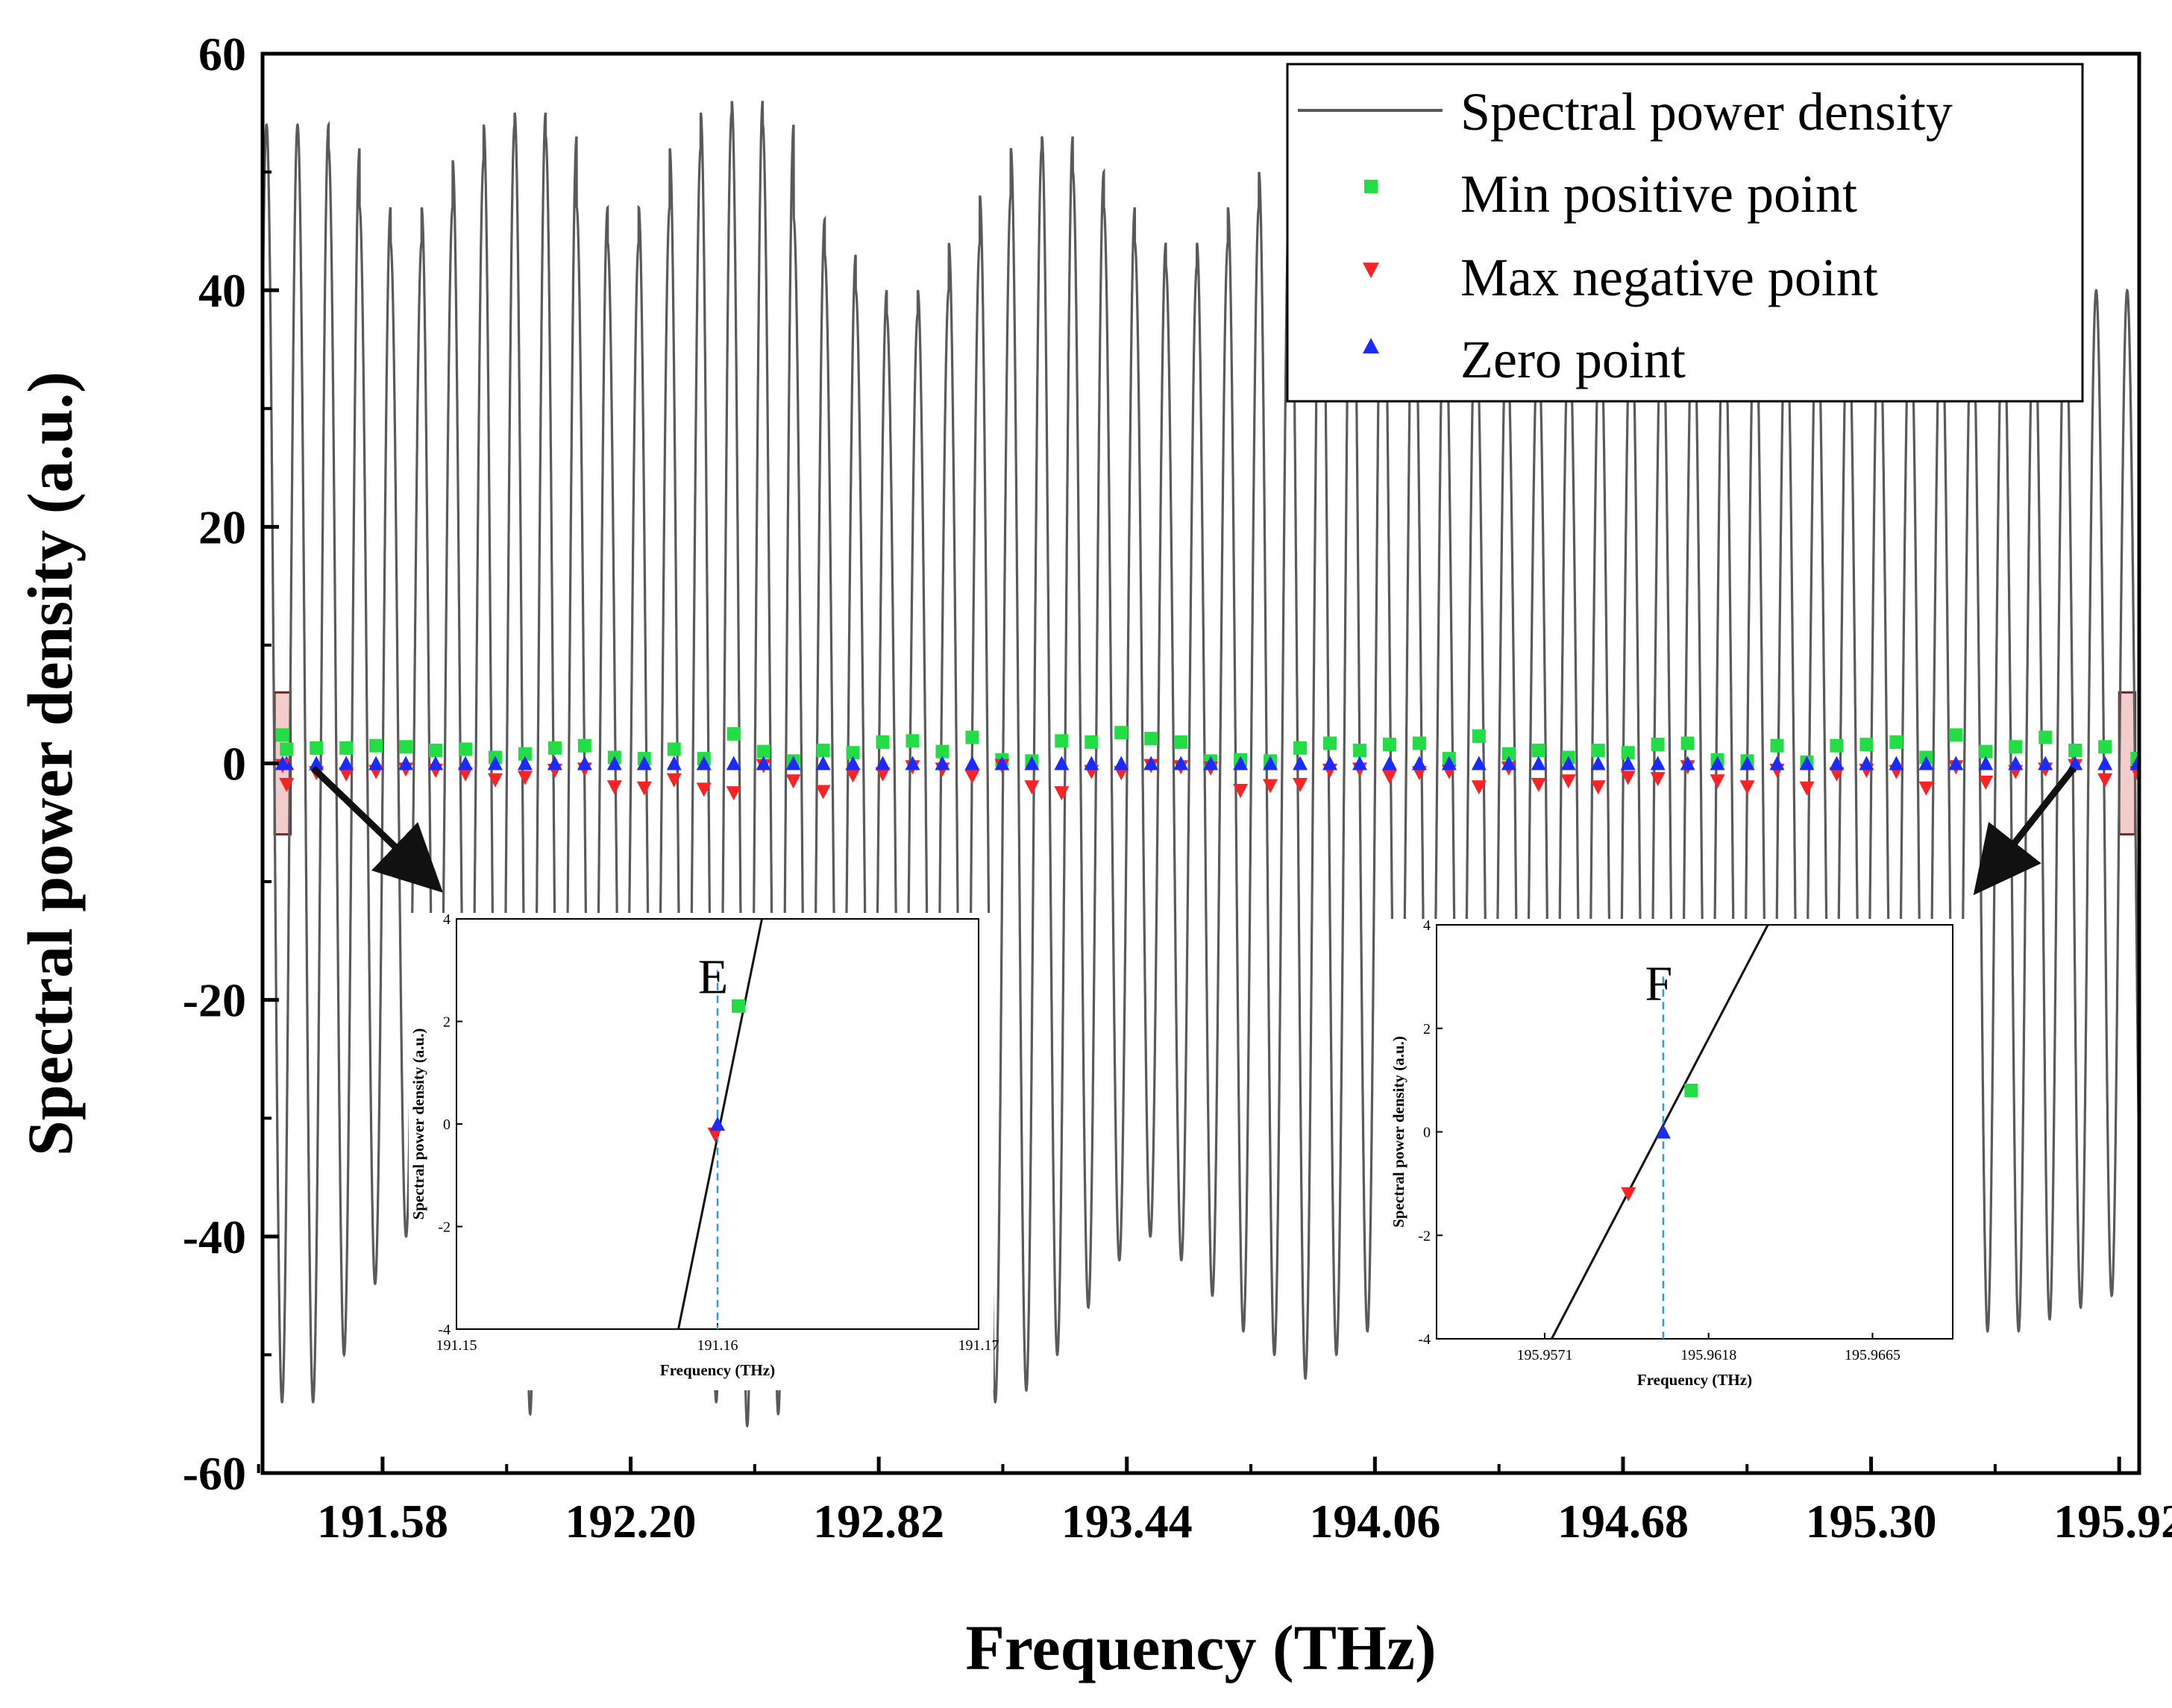  Describe the element at coordinates (234, 765) in the screenshot. I see `y-tick-label: 0` at that location.